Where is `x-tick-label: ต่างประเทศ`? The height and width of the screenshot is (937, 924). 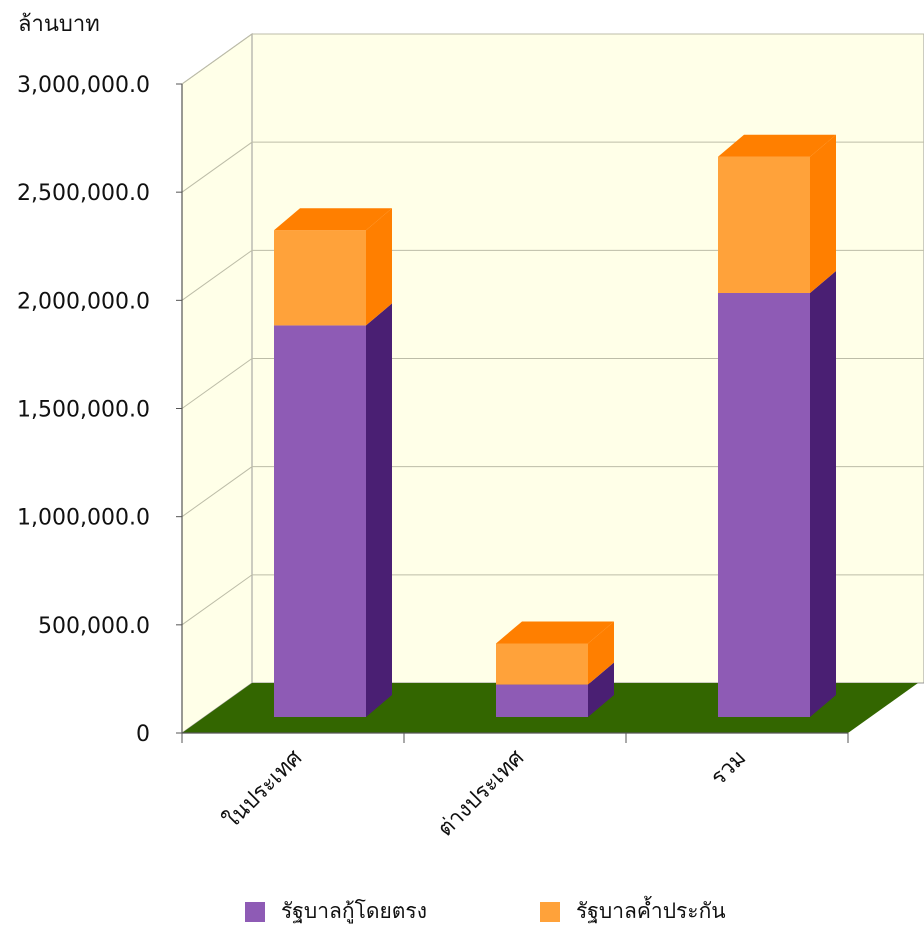
x-tick-label: ต่างประเทศ is located at coordinates (481, 794).